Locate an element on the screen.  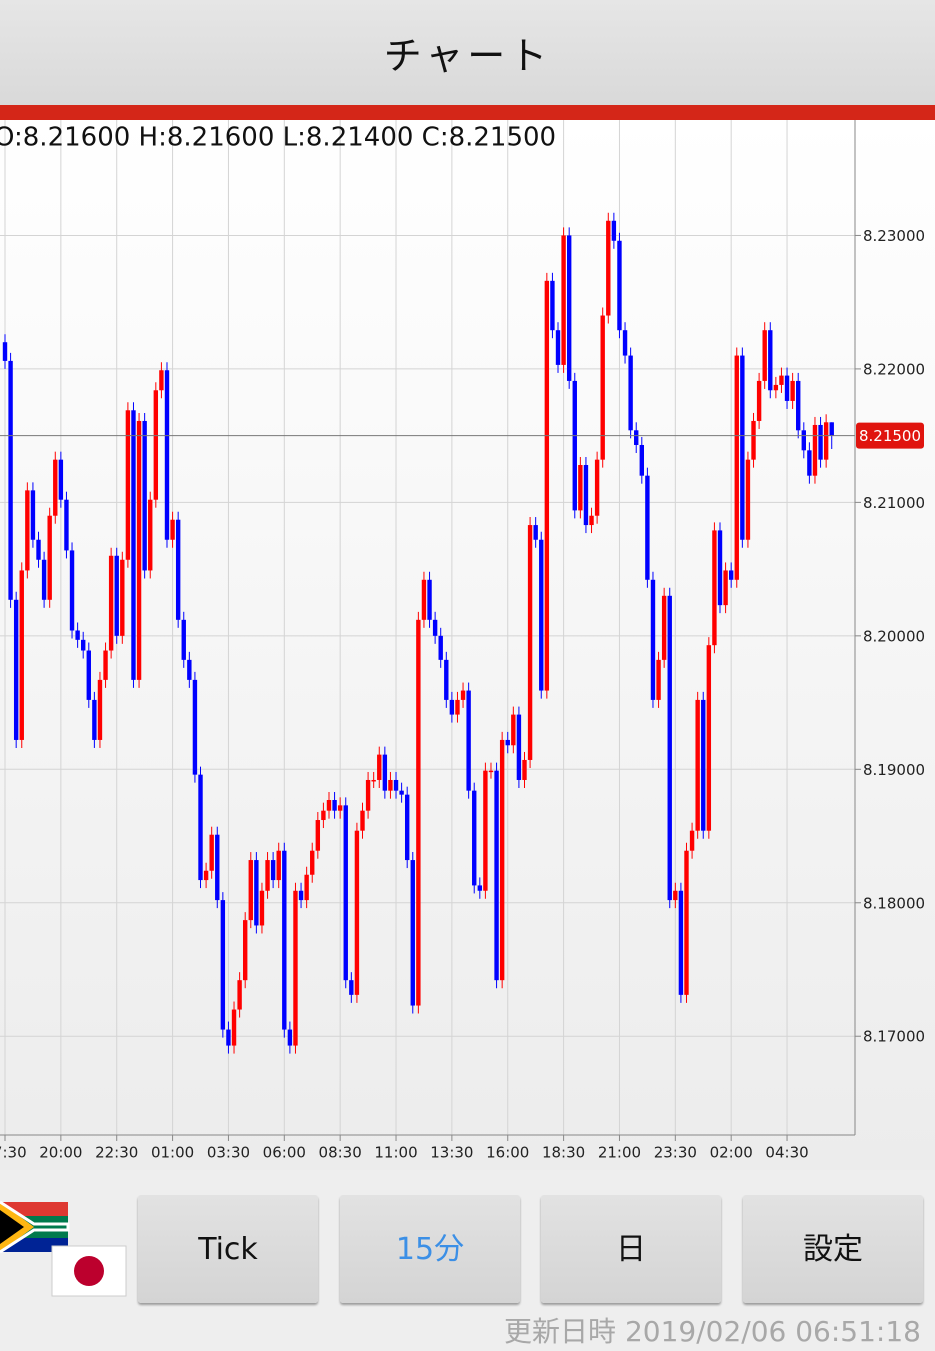
last-price-label: 8.21500 is located at coordinates (890, 436).